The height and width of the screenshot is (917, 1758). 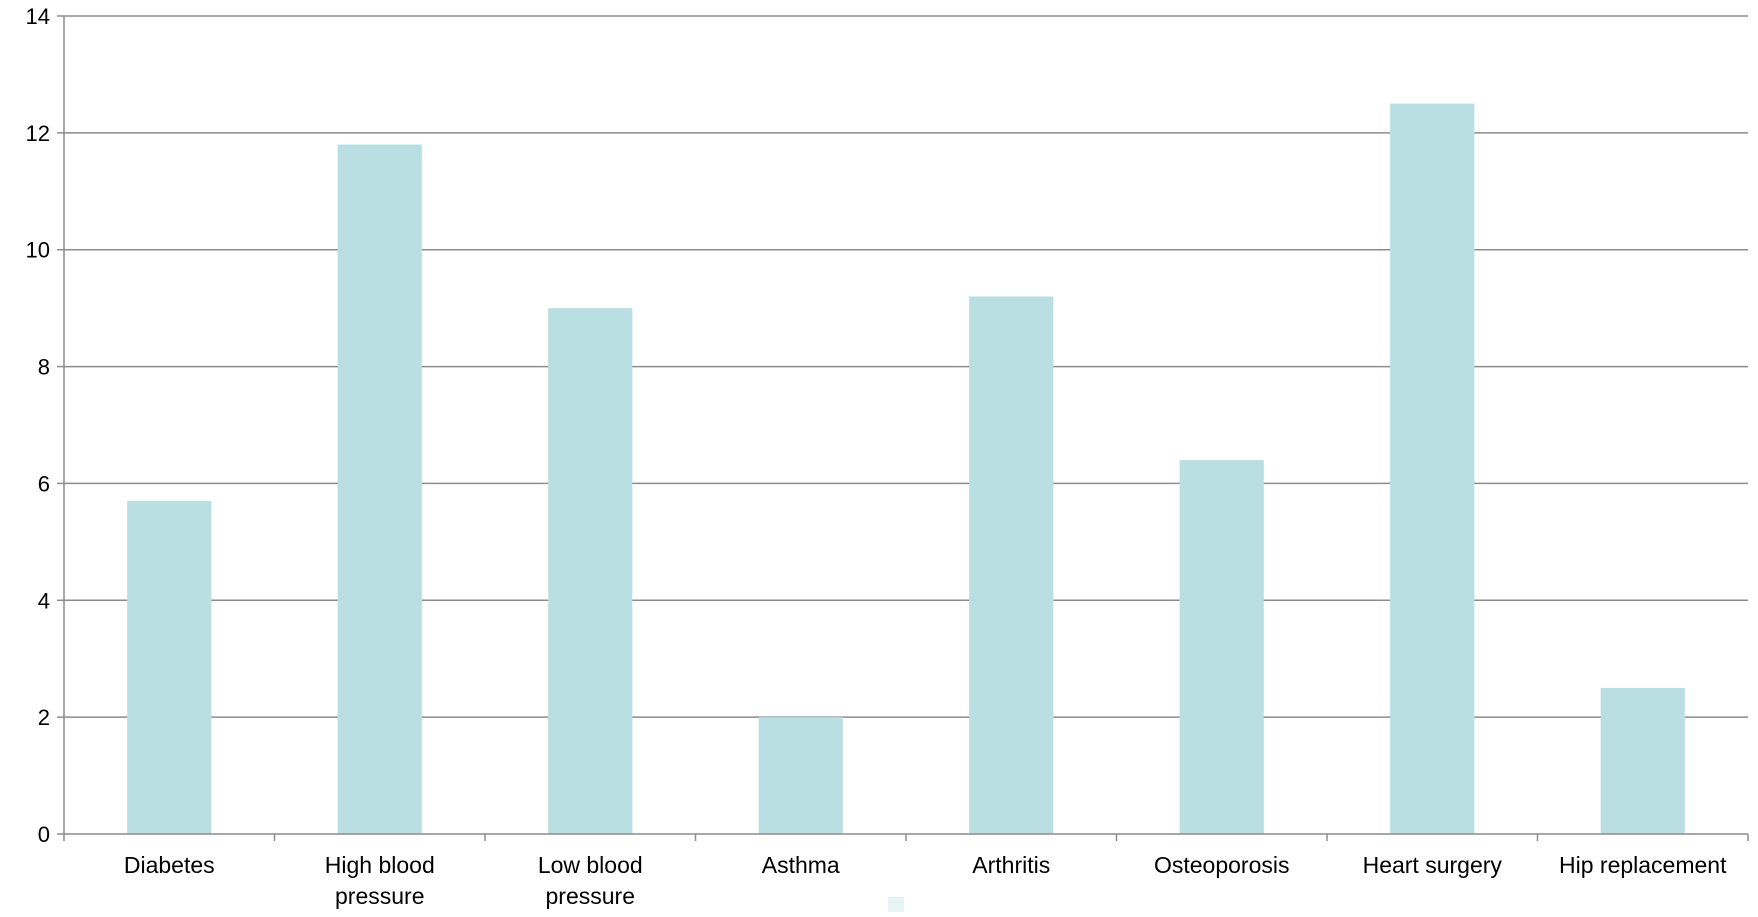 I want to click on legend, so click(x=896, y=904).